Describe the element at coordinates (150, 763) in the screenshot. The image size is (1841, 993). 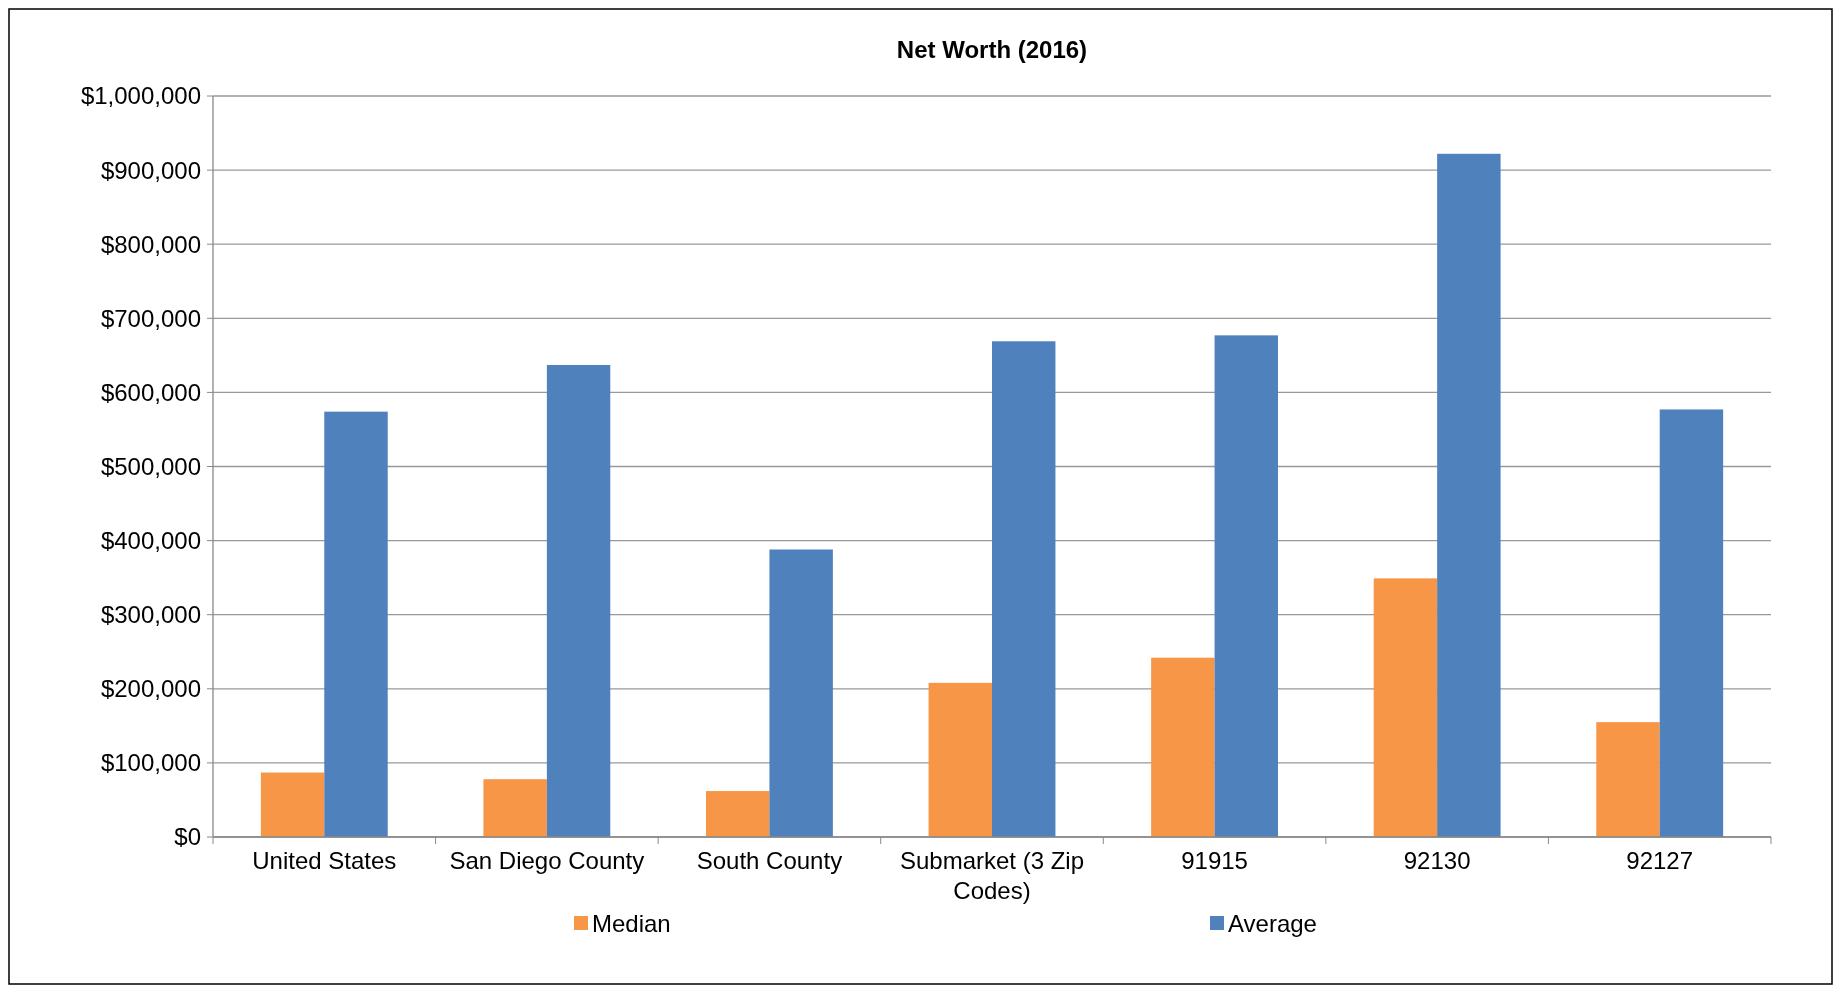
I see `y-tick-label: $100,000` at that location.